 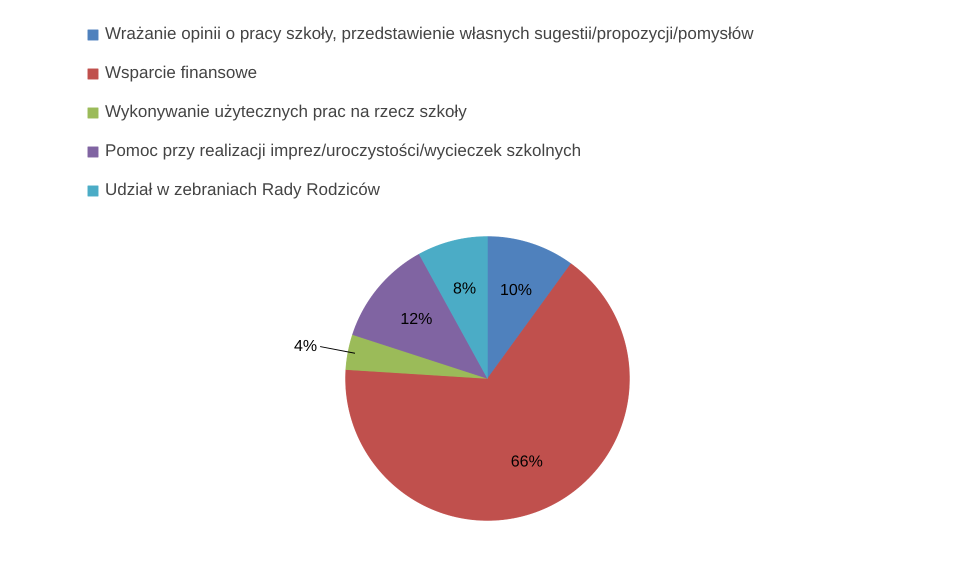 I want to click on data-label: 12%, so click(x=416, y=319).